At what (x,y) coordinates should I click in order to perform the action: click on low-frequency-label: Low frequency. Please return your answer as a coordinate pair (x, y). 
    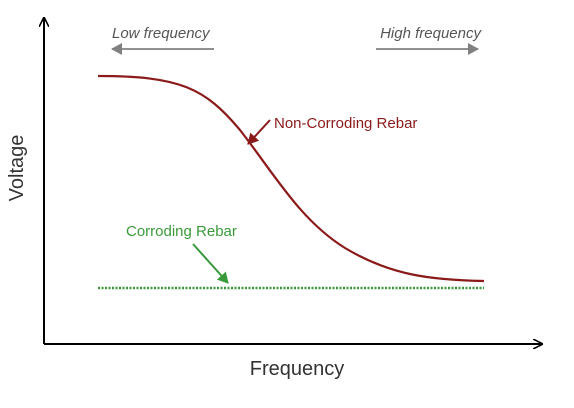
    Looking at the image, I should click on (161, 33).